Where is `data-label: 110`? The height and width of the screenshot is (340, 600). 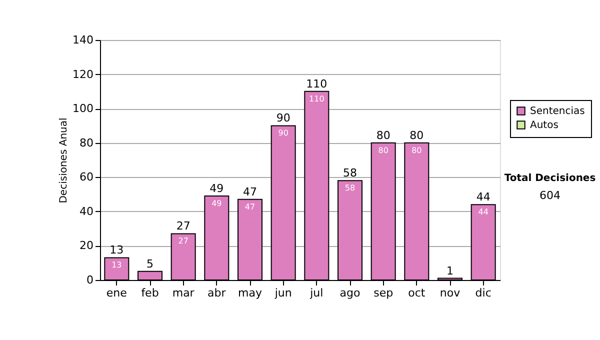
data-label: 110 is located at coordinates (316, 99).